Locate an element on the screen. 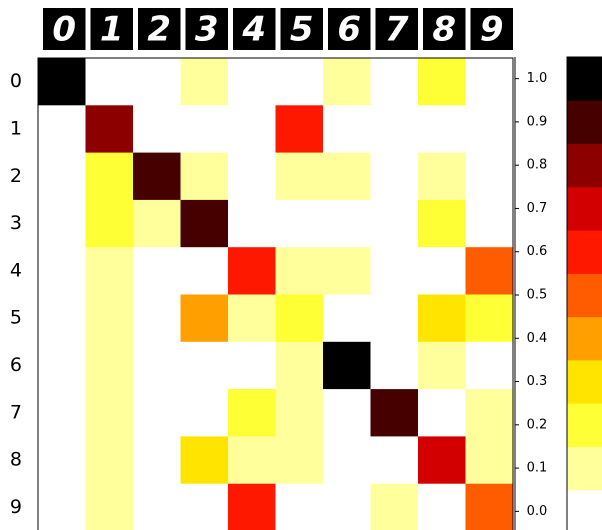 The width and height of the screenshot is (602, 530). column-label: 3 is located at coordinates (207, 30).